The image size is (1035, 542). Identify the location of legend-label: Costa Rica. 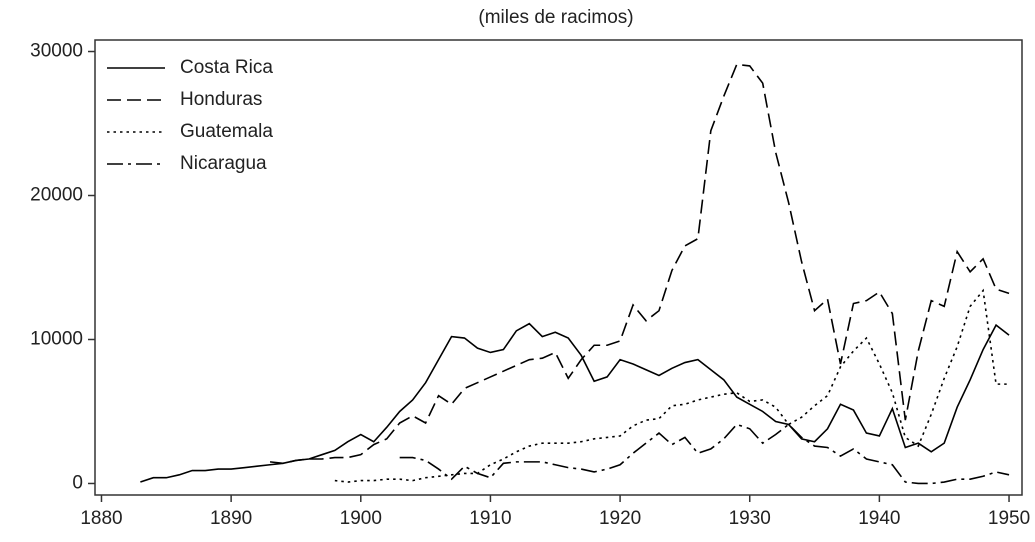
(226, 67).